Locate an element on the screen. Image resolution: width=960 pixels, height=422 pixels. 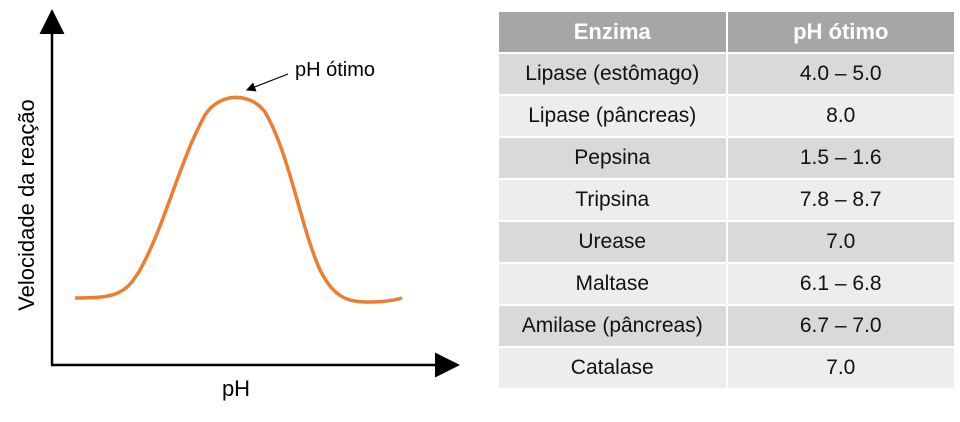
enzyme-cell: Urease is located at coordinates (612, 242).